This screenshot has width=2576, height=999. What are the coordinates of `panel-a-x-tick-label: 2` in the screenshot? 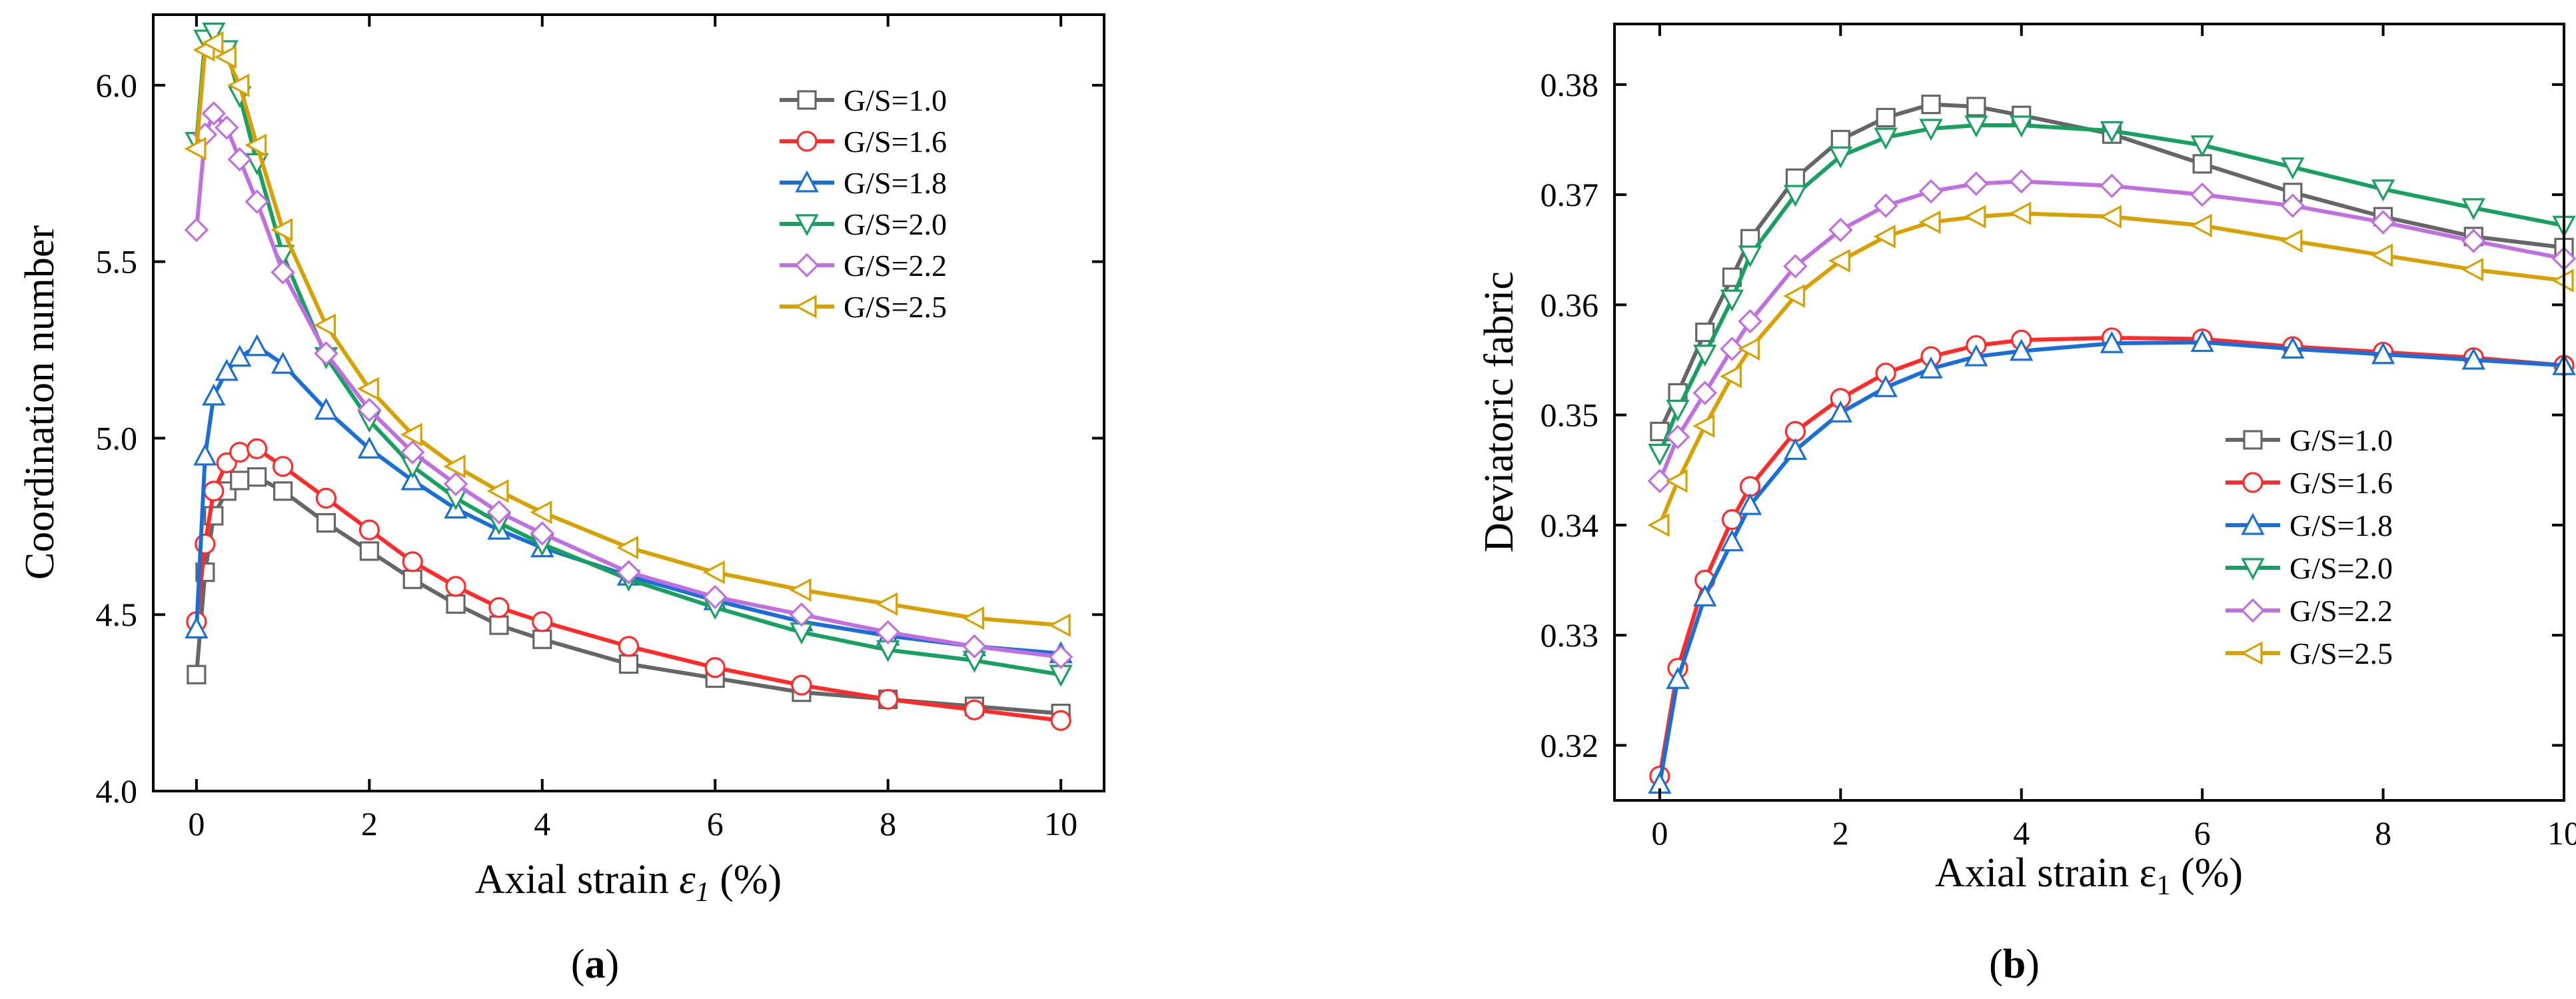 It's located at (370, 823).